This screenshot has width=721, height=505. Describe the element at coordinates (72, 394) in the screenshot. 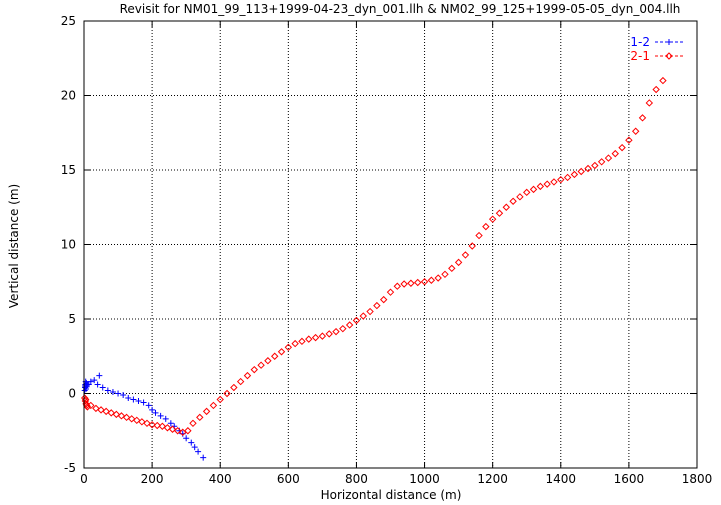

I see `y-tick-label: 0` at that location.